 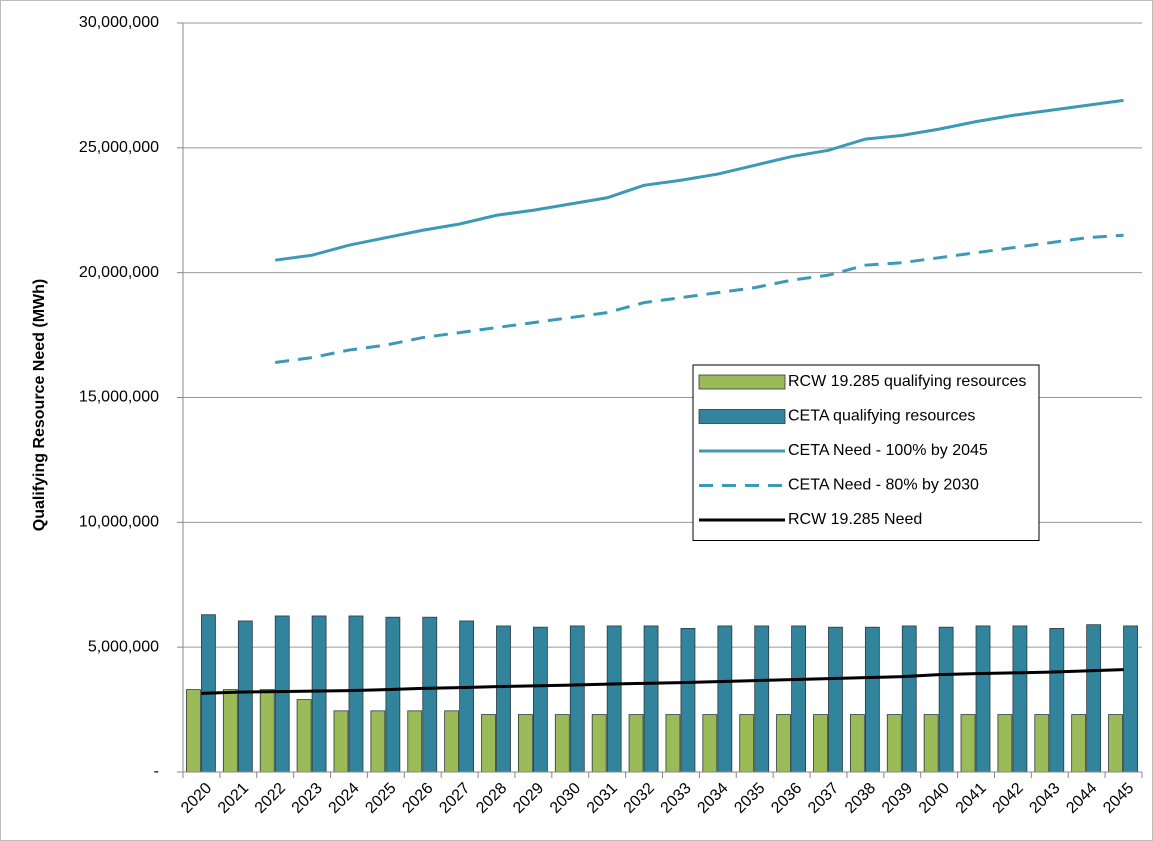 What do you see at coordinates (883, 485) in the screenshot?
I see `legend-label: CETA Need - 80% by 2030` at bounding box center [883, 485].